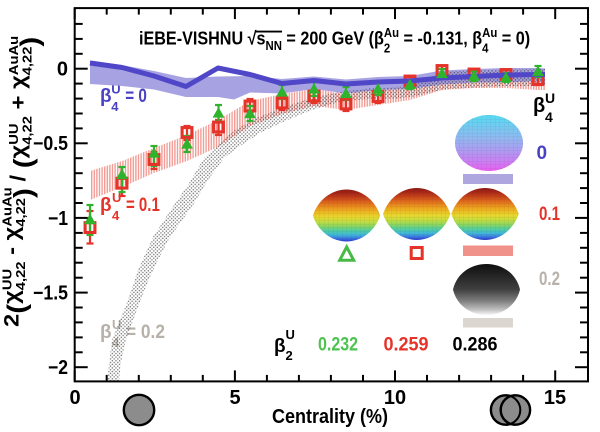 This screenshot has width=600, height=432. What do you see at coordinates (555, 398) in the screenshot?
I see `svg-text: 15` at bounding box center [555, 398].